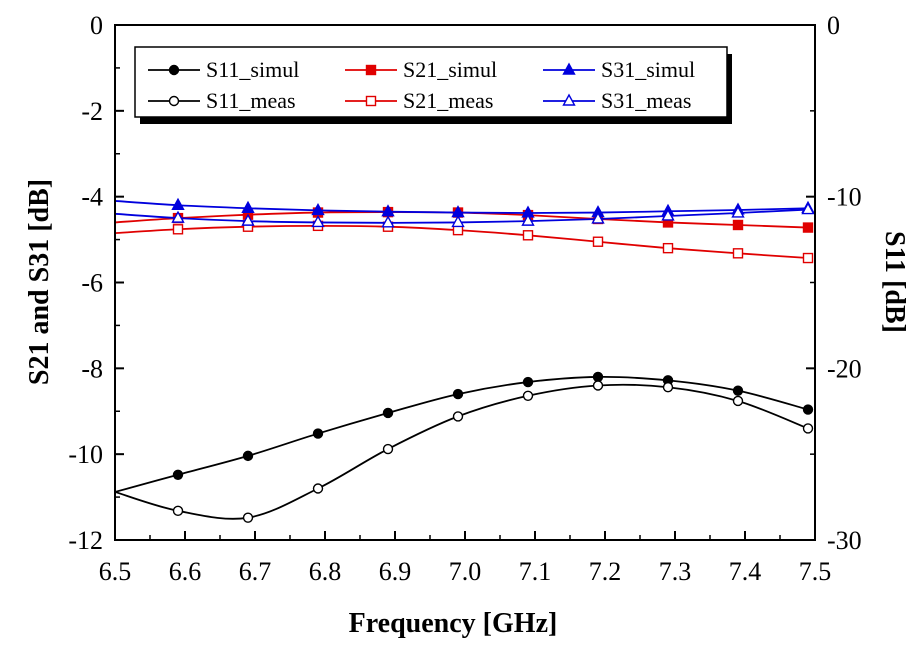 This screenshot has width=924, height=650. I want to click on legend-label: S11_simul, so click(252, 69).